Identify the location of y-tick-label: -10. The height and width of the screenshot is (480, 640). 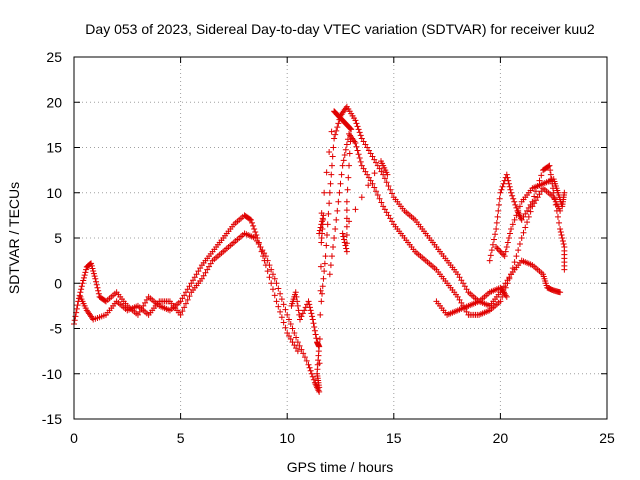
(52, 374).